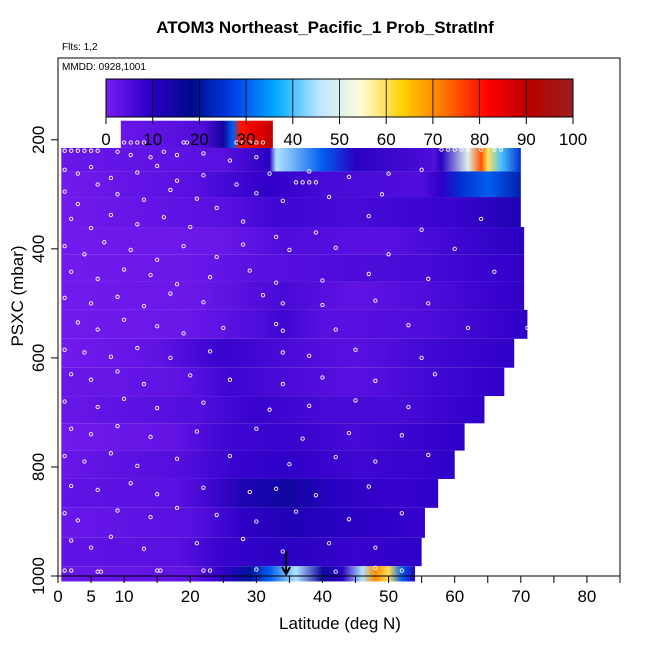 The image size is (650, 650). What do you see at coordinates (520, 596) in the screenshot?
I see `x-tick-label: 70` at bounding box center [520, 596].